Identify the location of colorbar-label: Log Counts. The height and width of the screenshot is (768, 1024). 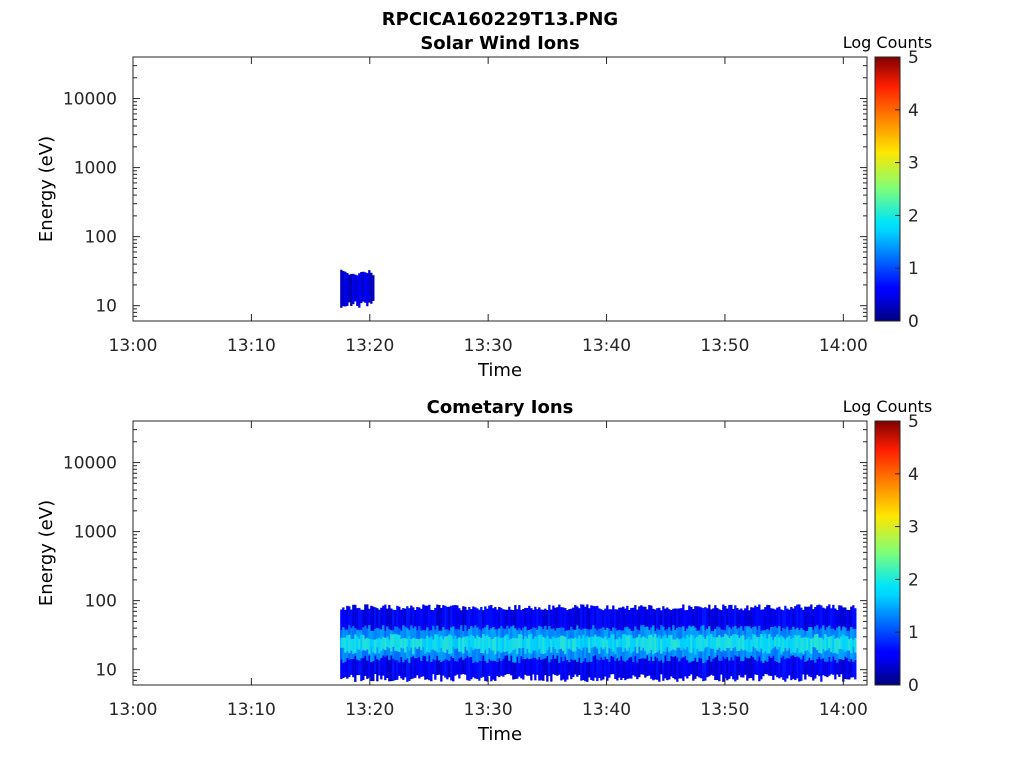
(888, 42).